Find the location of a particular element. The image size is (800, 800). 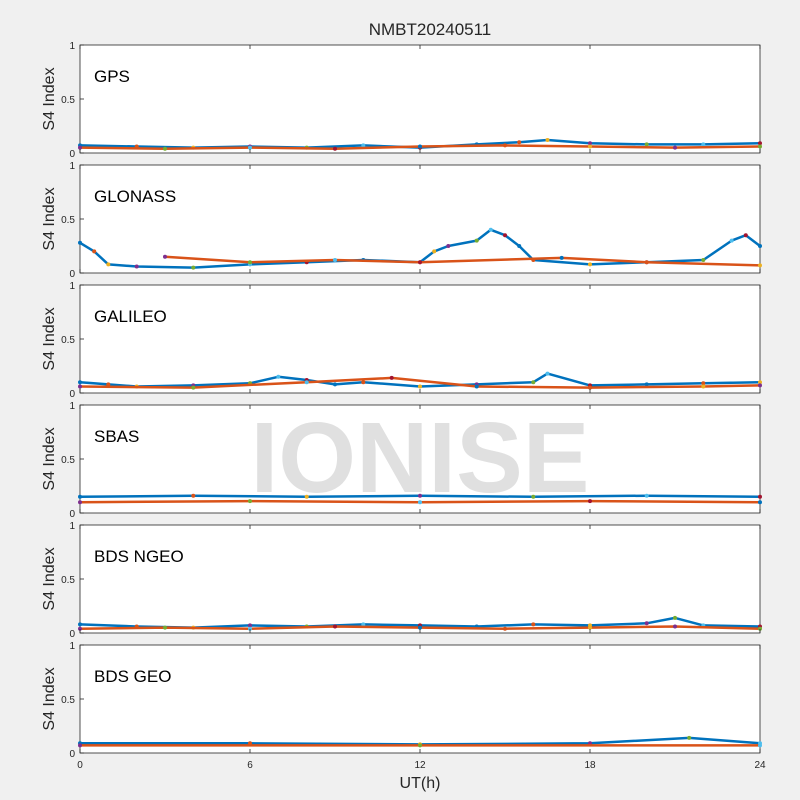

panel-label: GLONASS is located at coordinates (135, 196).